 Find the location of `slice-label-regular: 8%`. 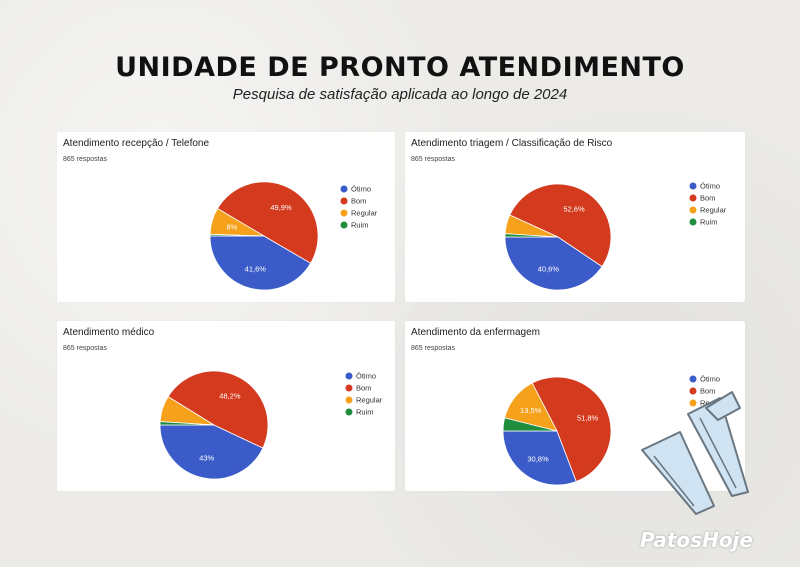

slice-label-regular: 8% is located at coordinates (231, 227).